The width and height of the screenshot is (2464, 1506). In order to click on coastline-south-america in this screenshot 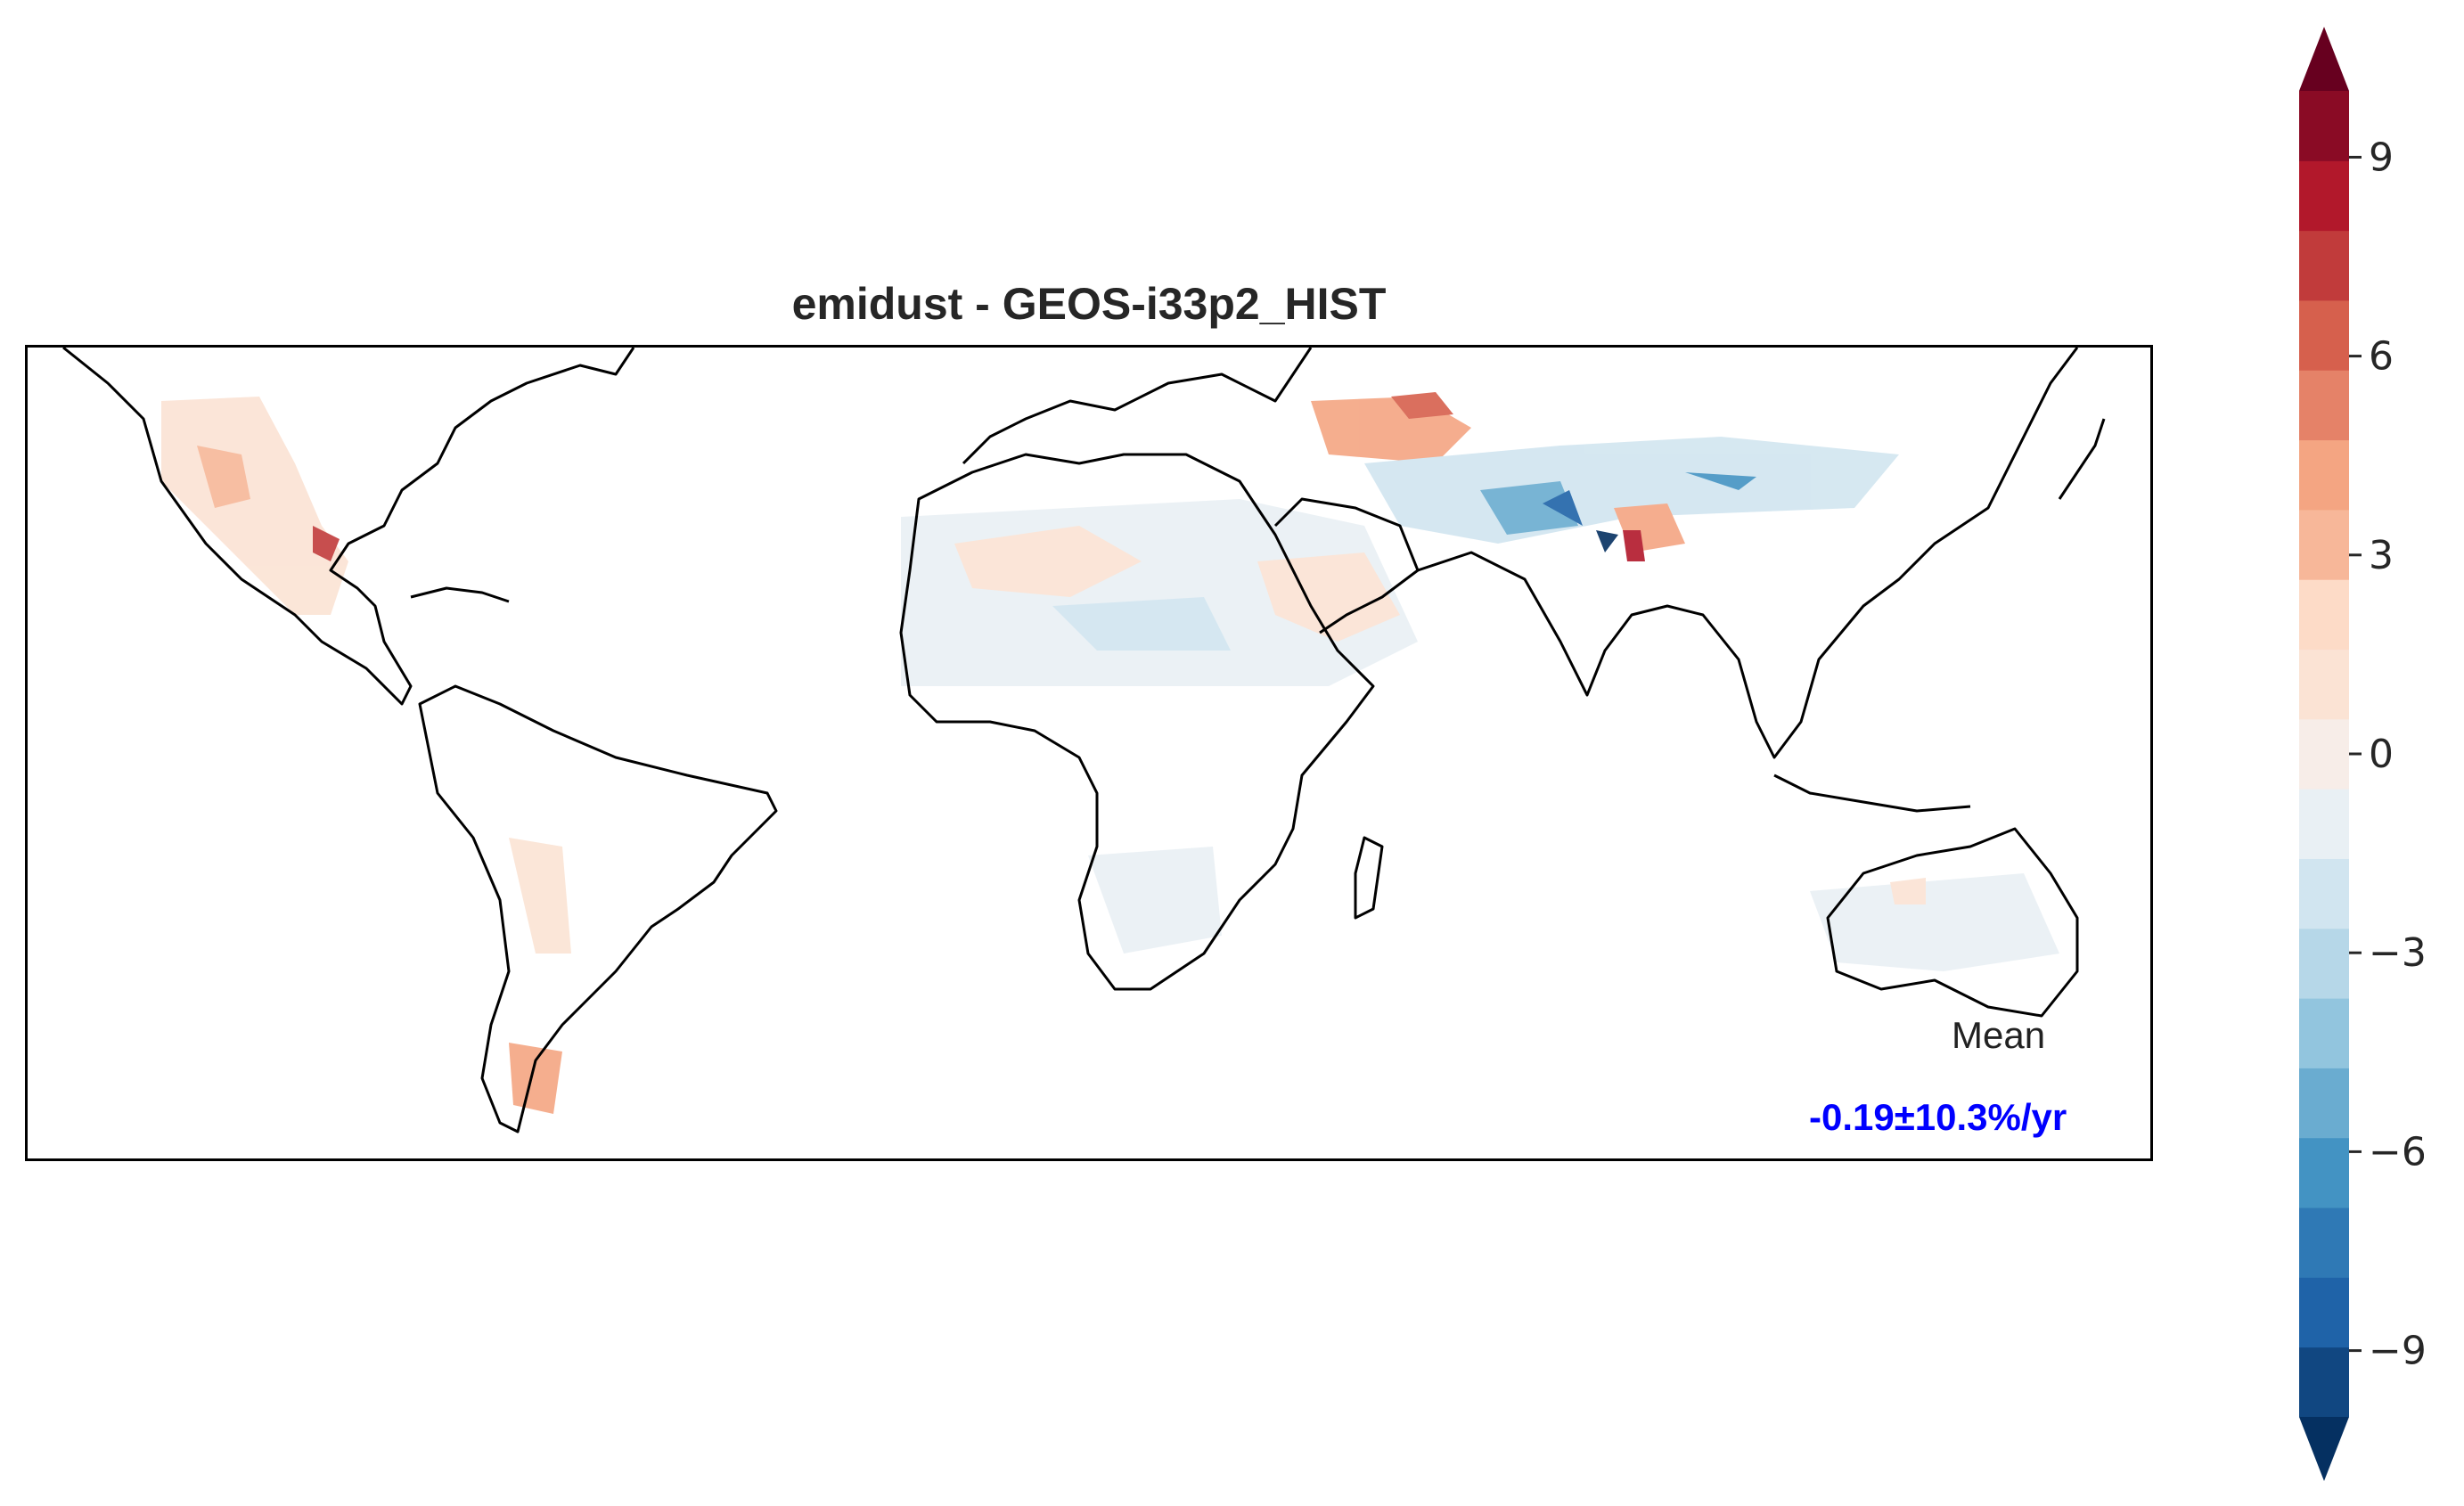, I will do `click(598, 909)`.